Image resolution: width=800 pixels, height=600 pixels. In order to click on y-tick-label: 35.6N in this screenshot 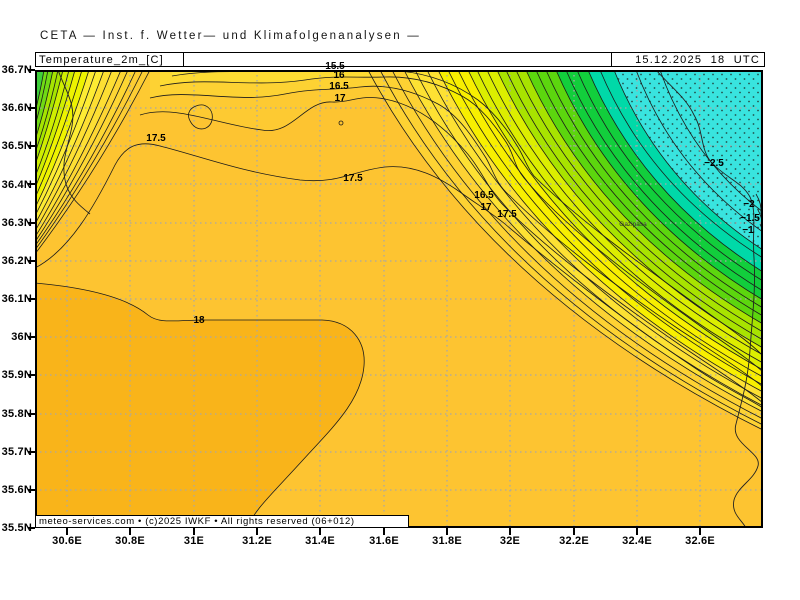, I will do `click(16, 490)`.